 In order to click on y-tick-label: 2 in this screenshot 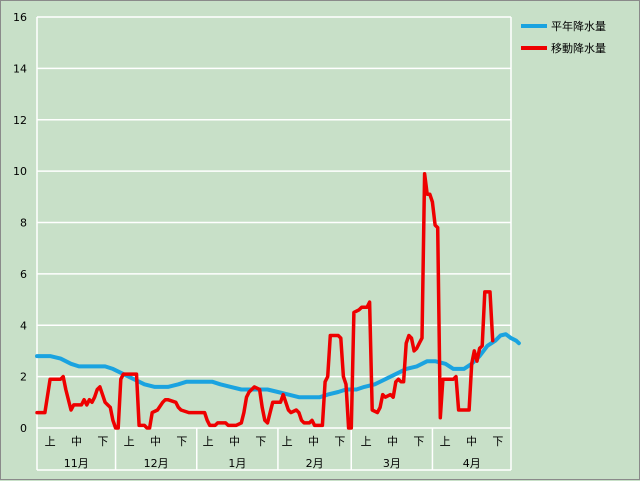, I will do `click(23, 377)`.